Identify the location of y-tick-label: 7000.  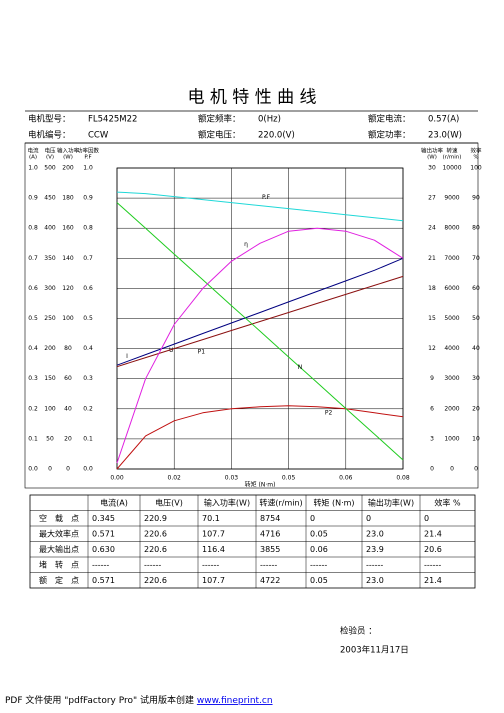
(451, 258).